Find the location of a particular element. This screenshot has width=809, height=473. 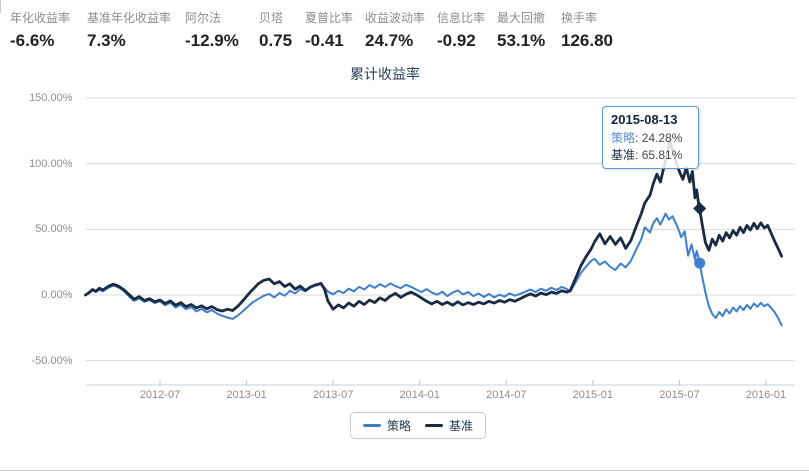

stat-value: 0.75 is located at coordinates (276, 40).